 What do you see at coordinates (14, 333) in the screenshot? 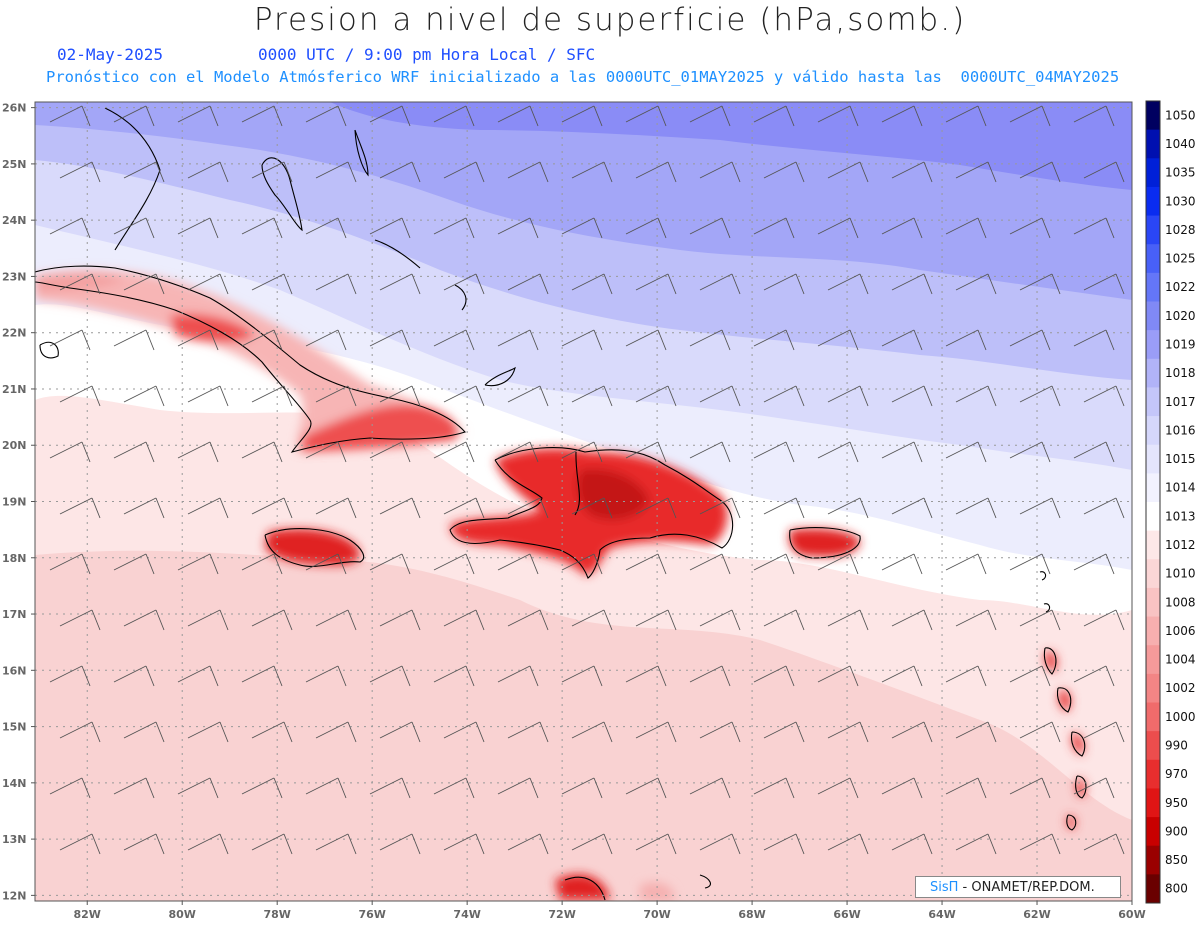
I see `lat-tick-label: 22N` at bounding box center [14, 333].